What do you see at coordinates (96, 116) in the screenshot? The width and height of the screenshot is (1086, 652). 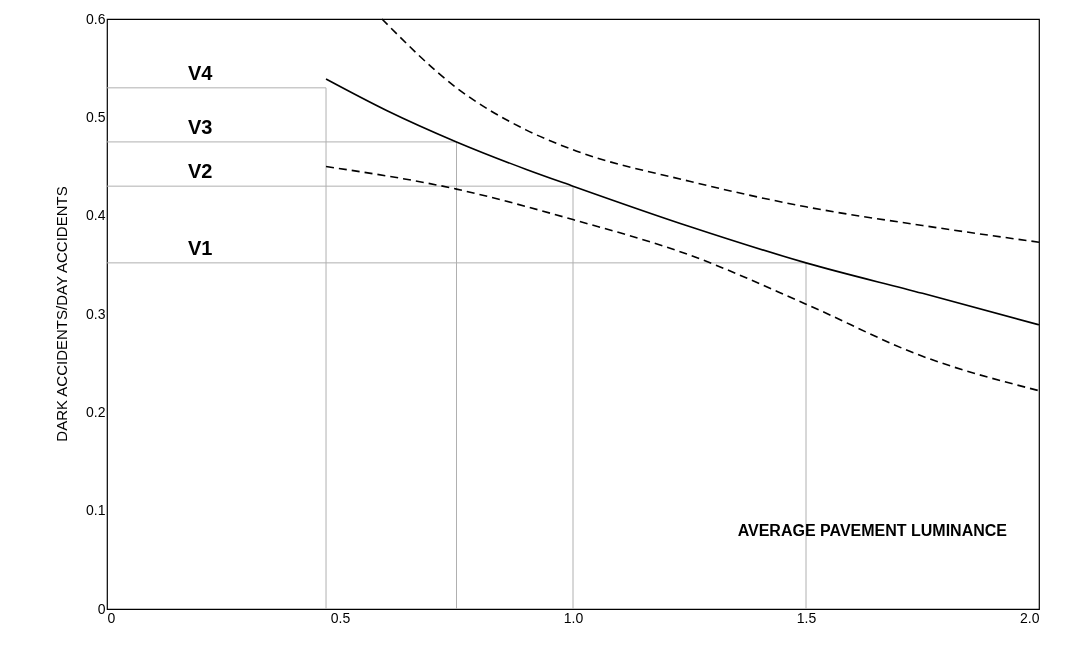 I see `y-tick-label: 0.5` at bounding box center [96, 116].